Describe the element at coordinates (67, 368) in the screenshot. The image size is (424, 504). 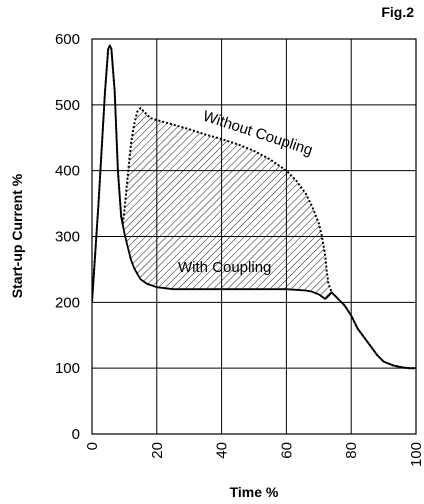
I see `y-tick-label: 100` at that location.